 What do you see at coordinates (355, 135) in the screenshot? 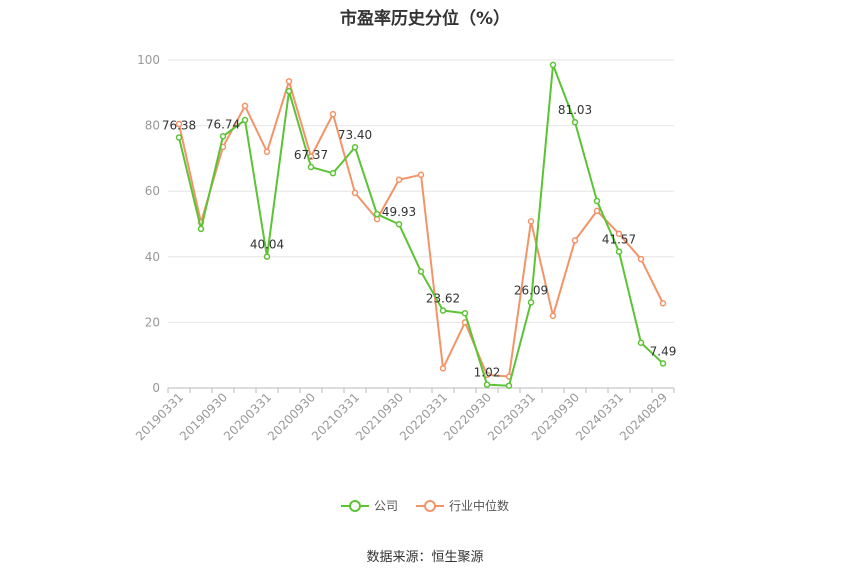
I see `company-data-label: 73.40` at bounding box center [355, 135].